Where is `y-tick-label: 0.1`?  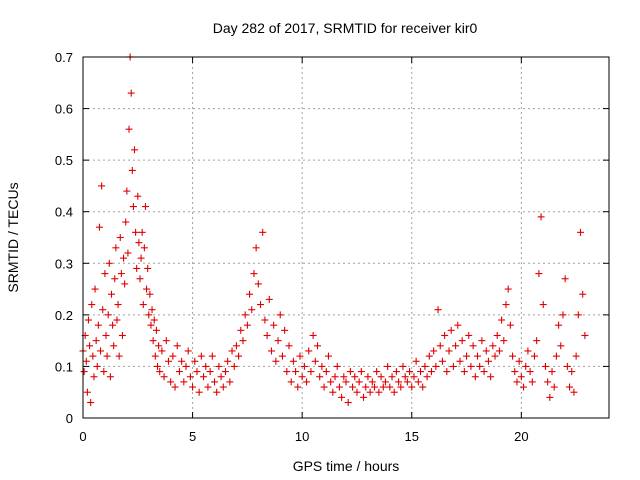
y-tick-label: 0.1 is located at coordinates (64, 366).